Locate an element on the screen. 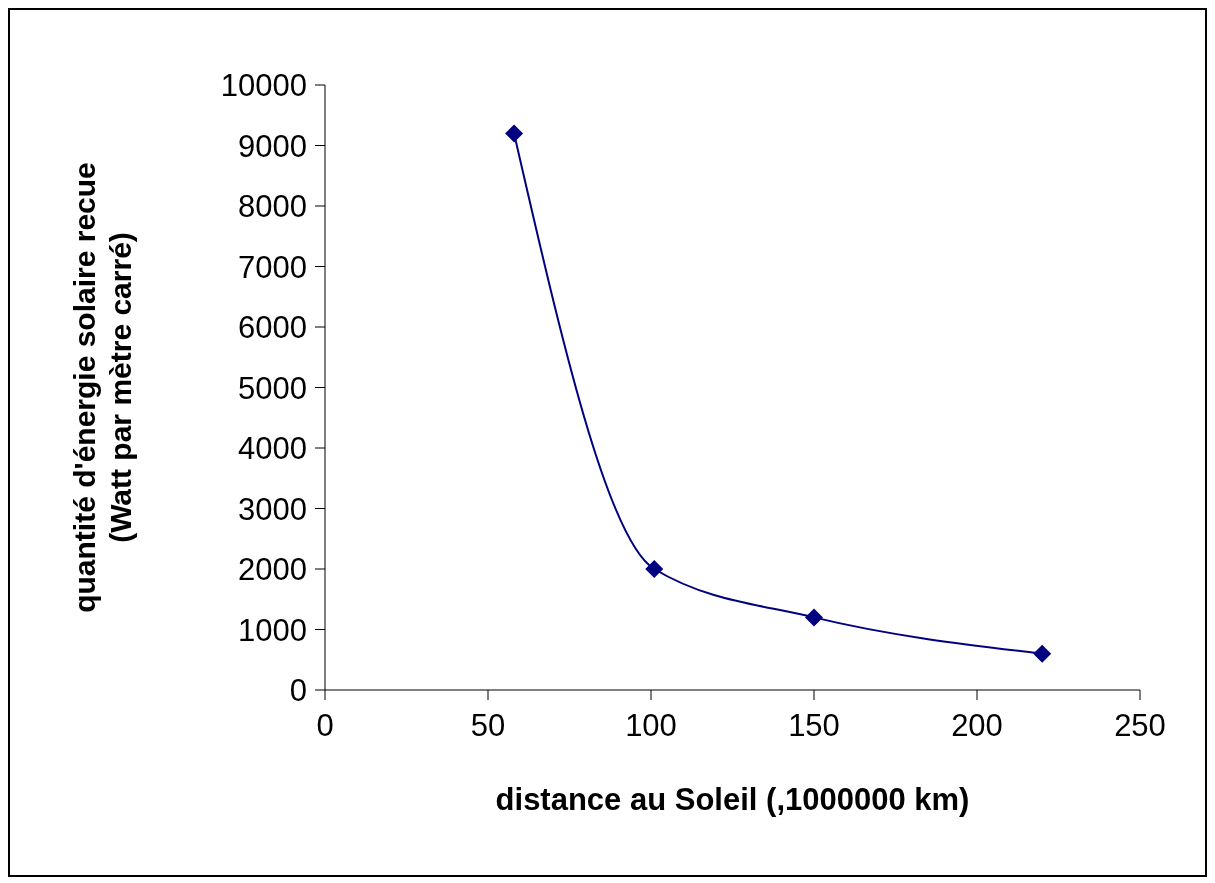 Image resolution: width=1215 pixels, height=883 pixels. x-tick-label: 100 is located at coordinates (651, 726).